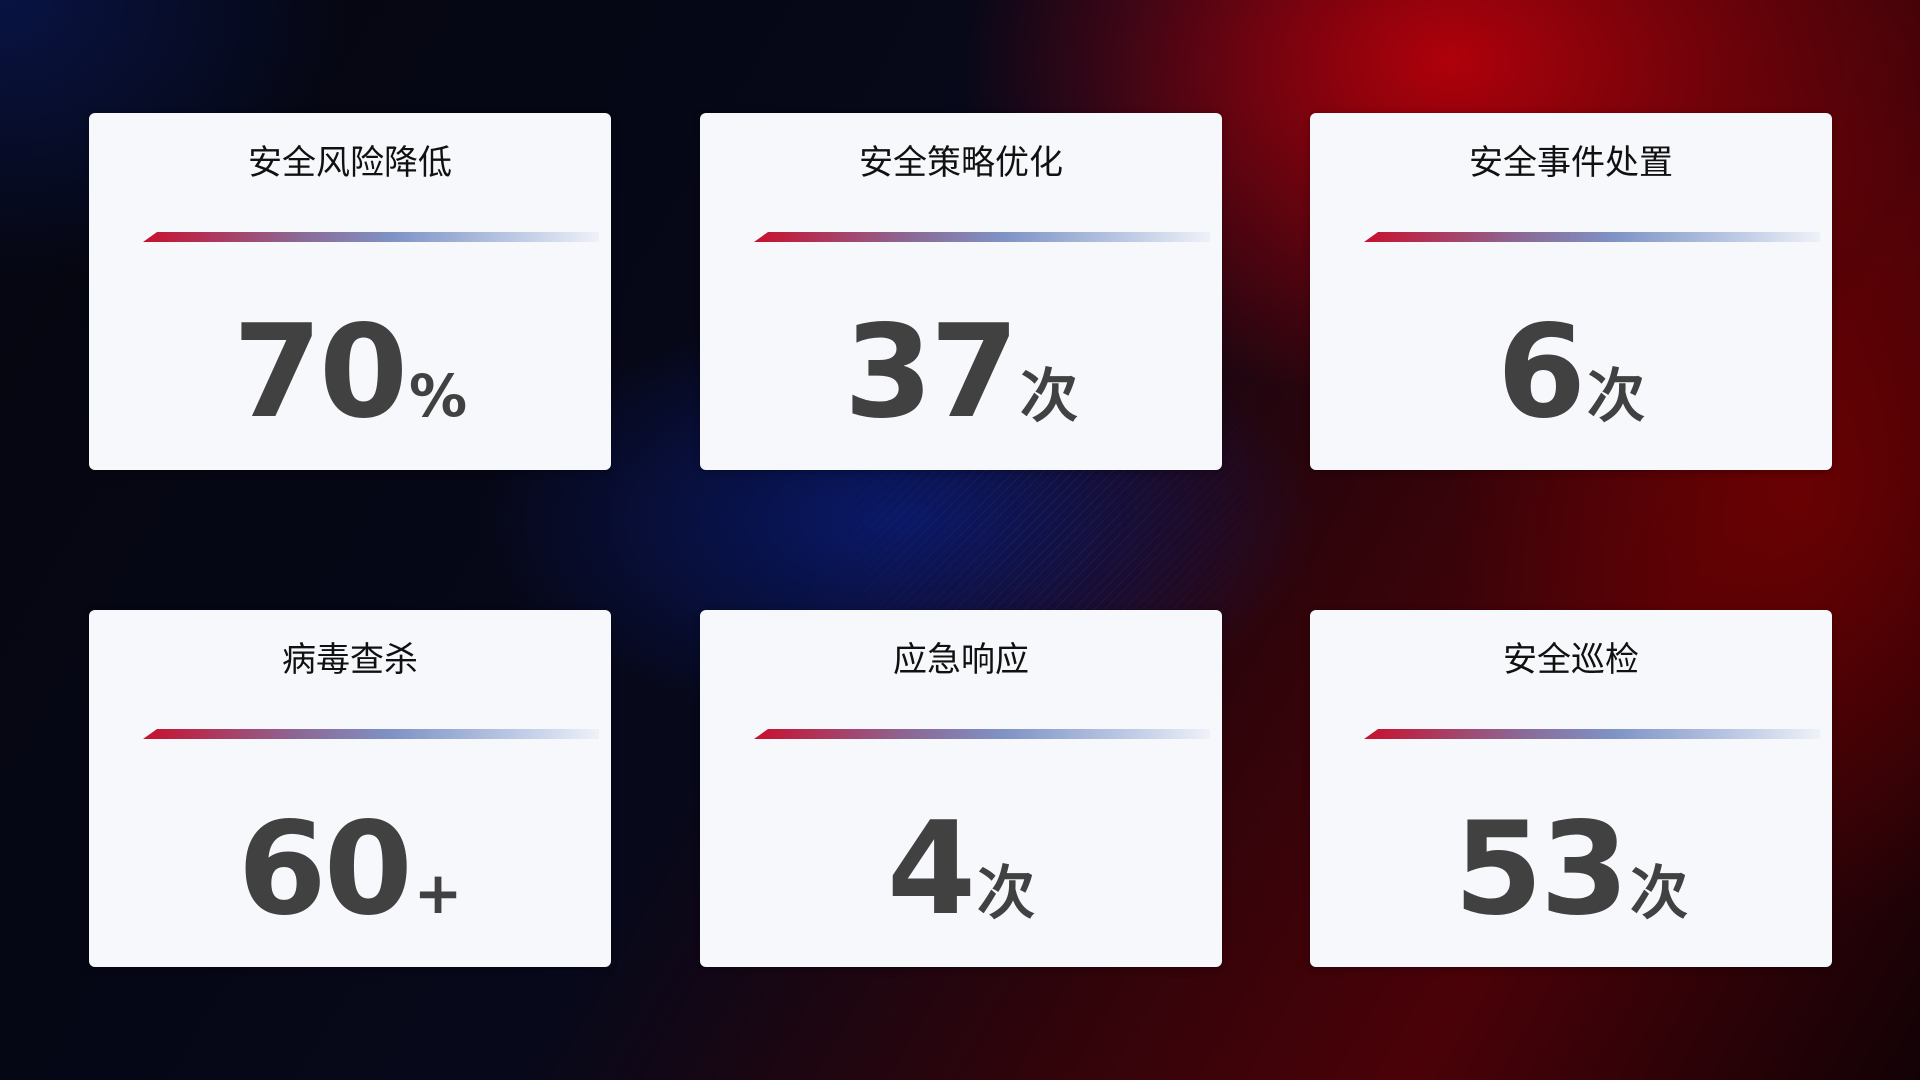  Describe the element at coordinates (325, 869) in the screenshot. I see `stat-number: 60` at that location.